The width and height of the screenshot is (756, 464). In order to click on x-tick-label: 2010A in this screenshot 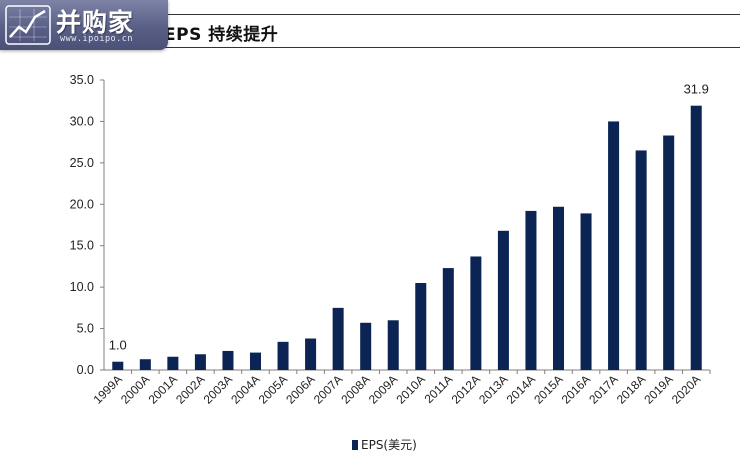, I will do `click(410, 389)`.